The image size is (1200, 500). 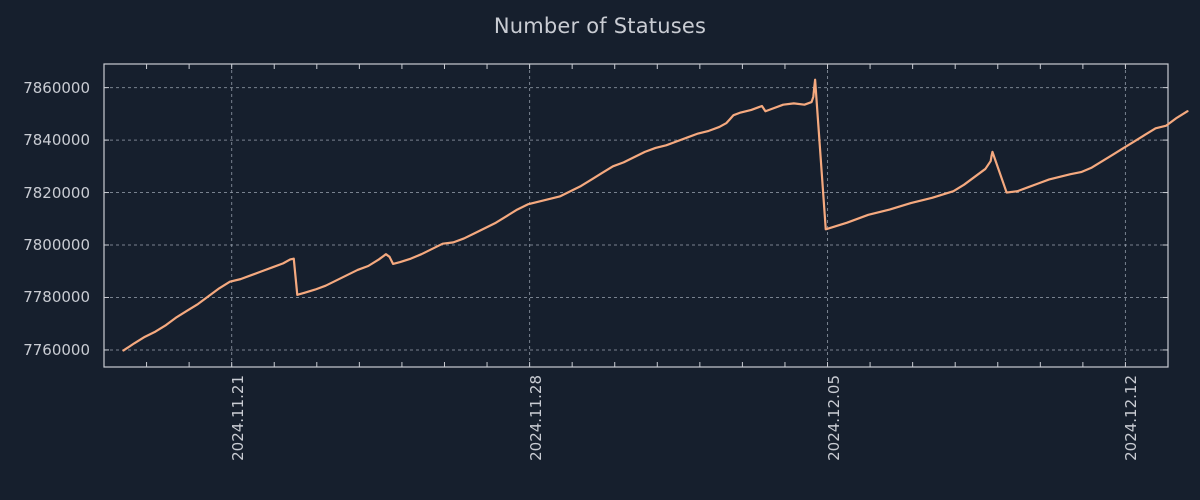 I want to click on y-axis-tick-label: 7800000, so click(x=56, y=245).